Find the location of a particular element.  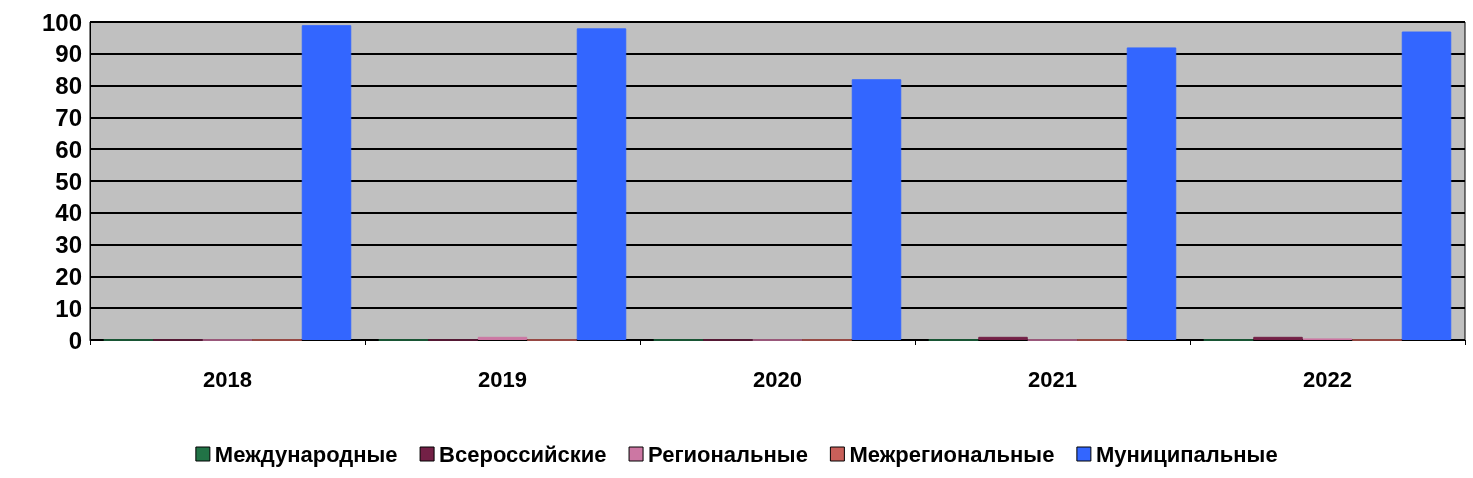

legend-label: Межрегиональные is located at coordinates (952, 454).